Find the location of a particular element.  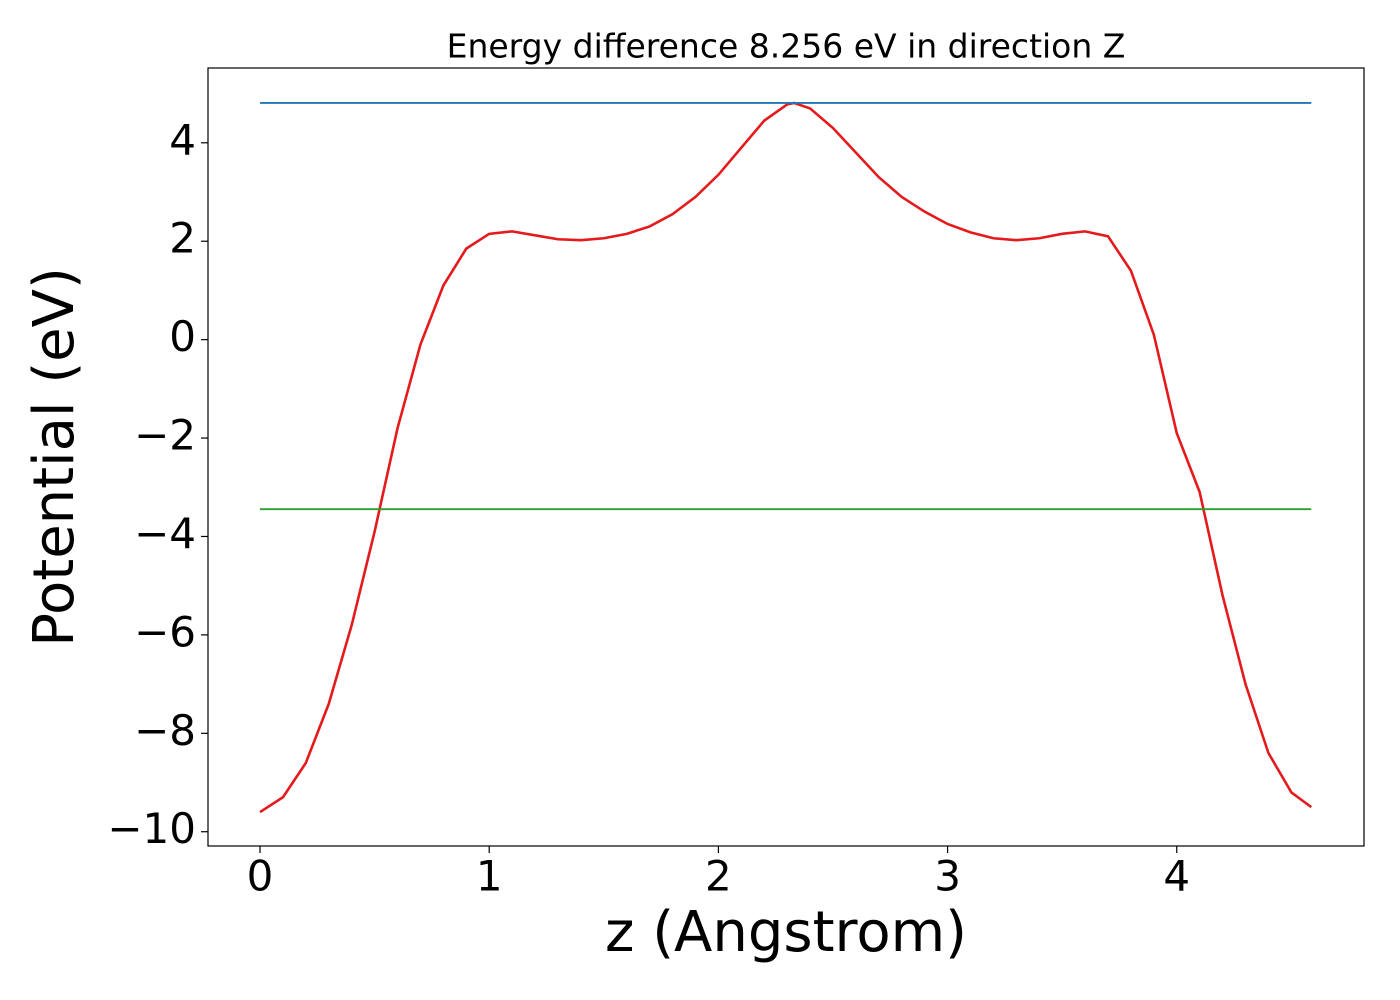

x-tick-label: 4 is located at coordinates (1176, 876).